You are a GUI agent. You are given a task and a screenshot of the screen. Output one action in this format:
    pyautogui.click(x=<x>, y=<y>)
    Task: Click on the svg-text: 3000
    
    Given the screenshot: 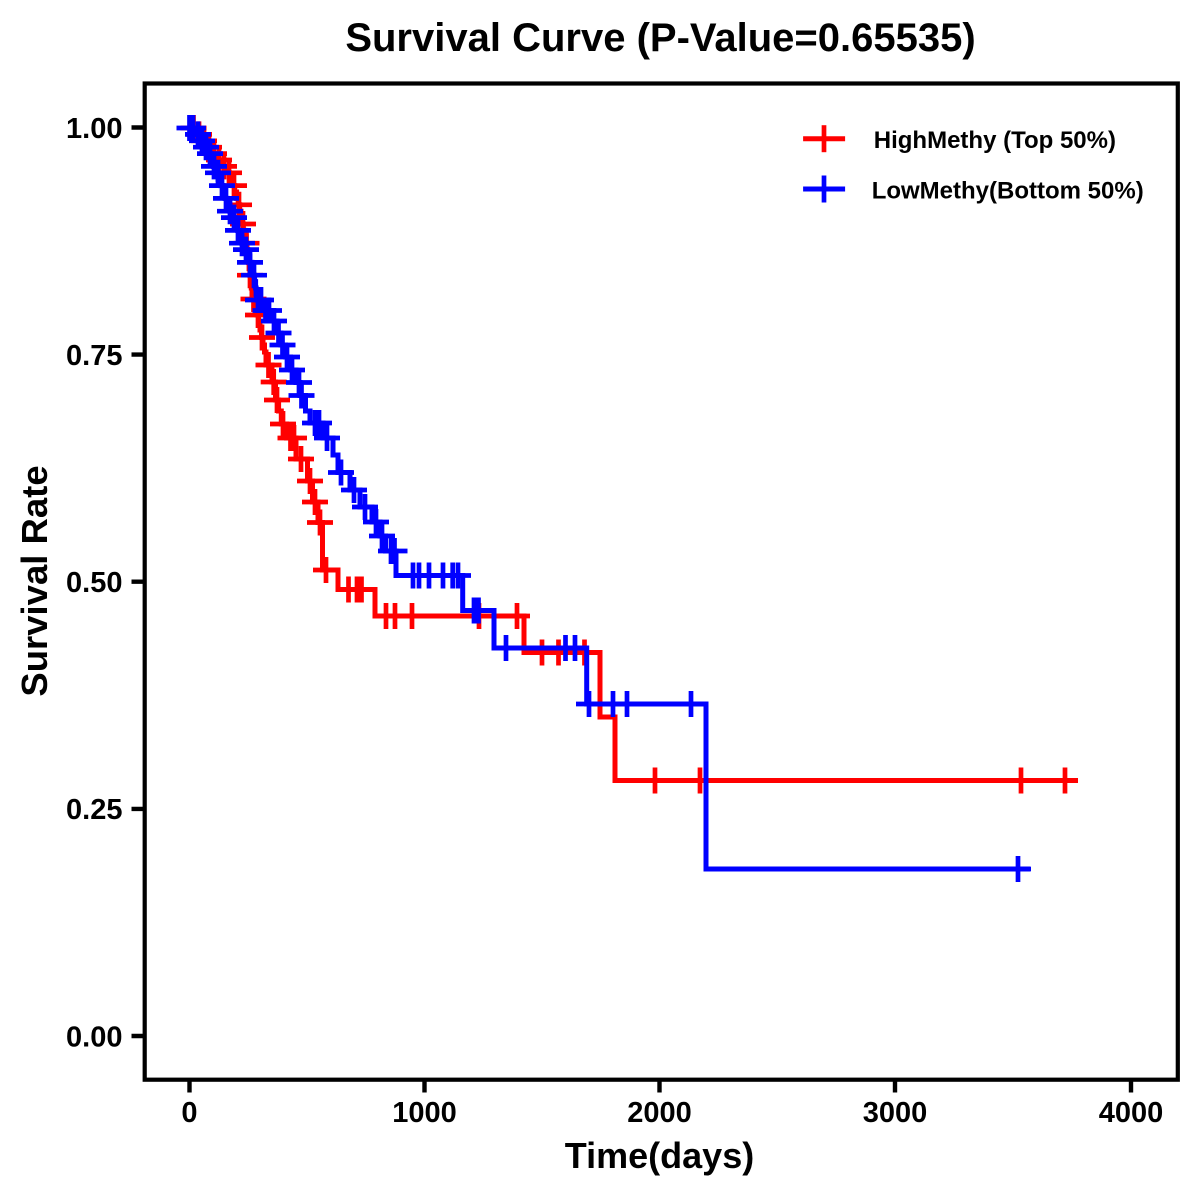 What is the action you would take?
    pyautogui.click(x=895, y=1113)
    